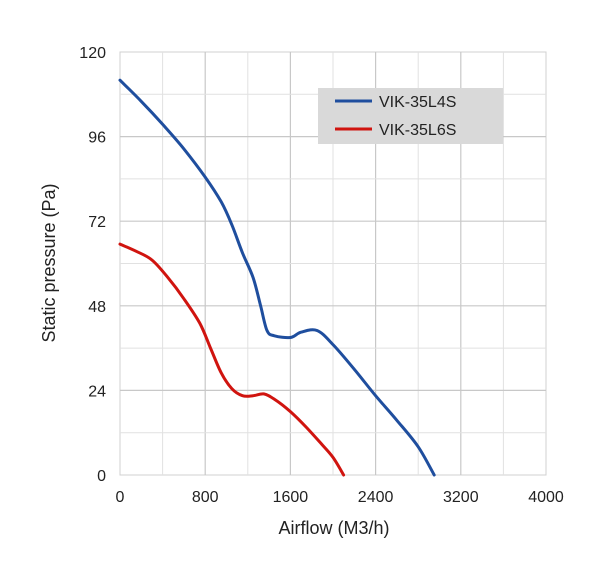  Describe the element at coordinates (291, 497) in the screenshot. I see `x-tick-label: 1600` at that location.